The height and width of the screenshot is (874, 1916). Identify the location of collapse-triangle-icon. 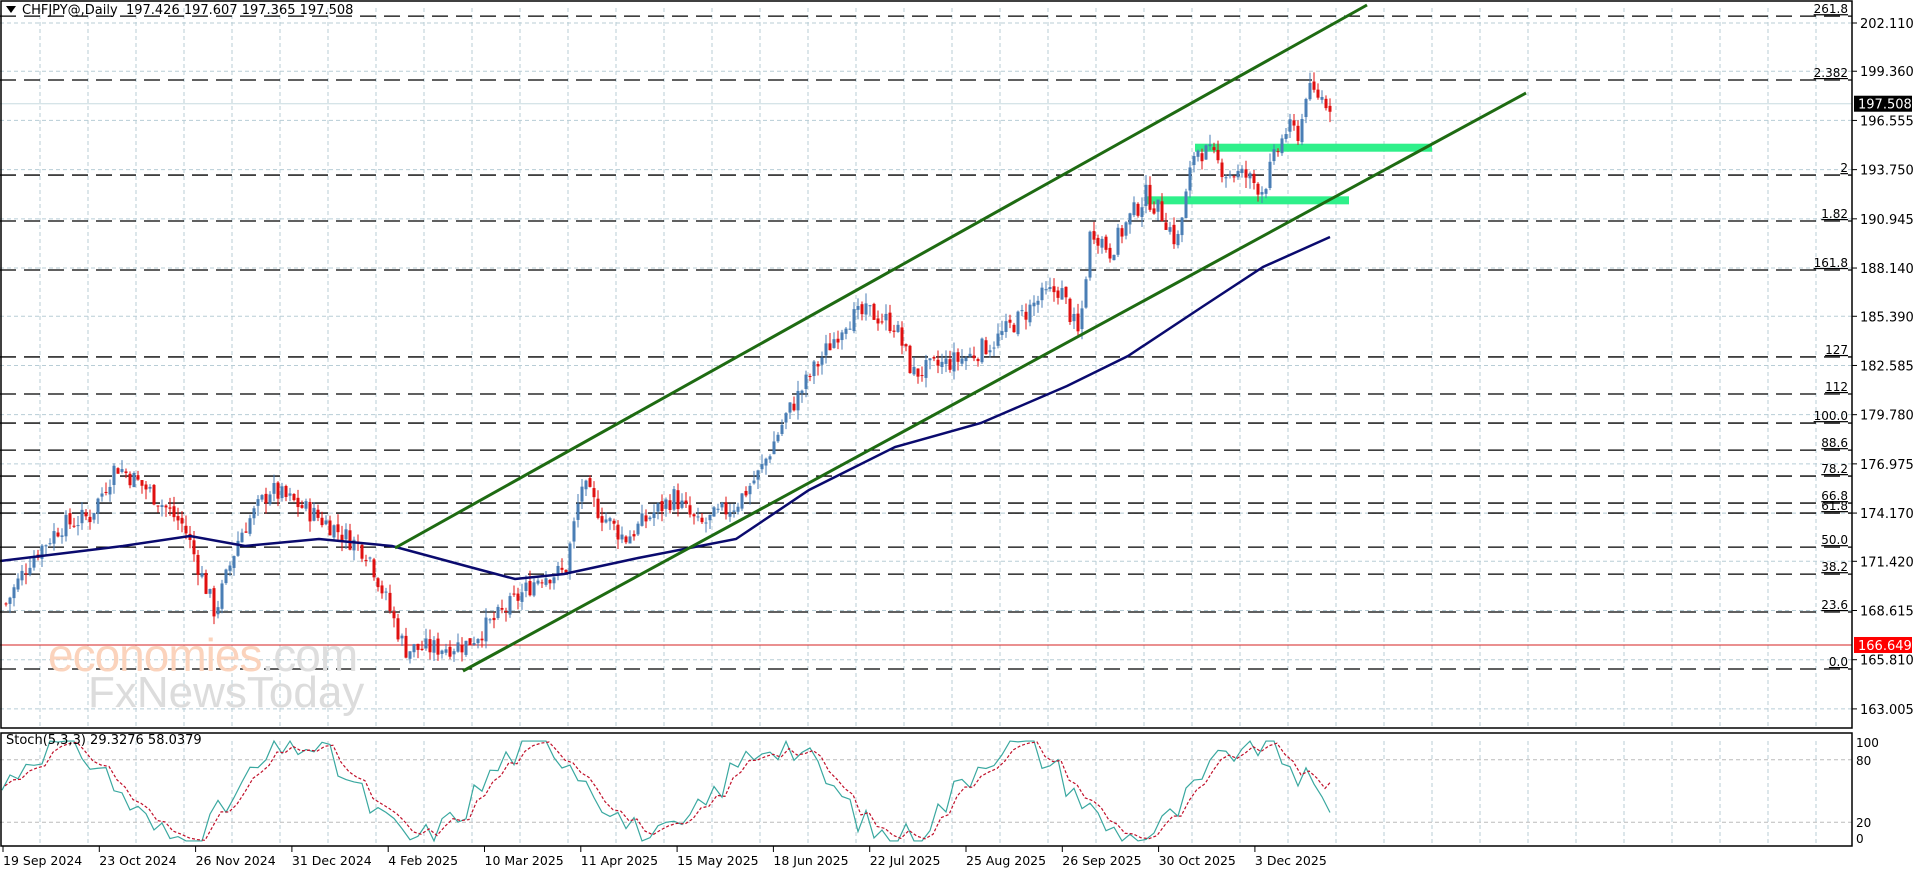
(11, 9).